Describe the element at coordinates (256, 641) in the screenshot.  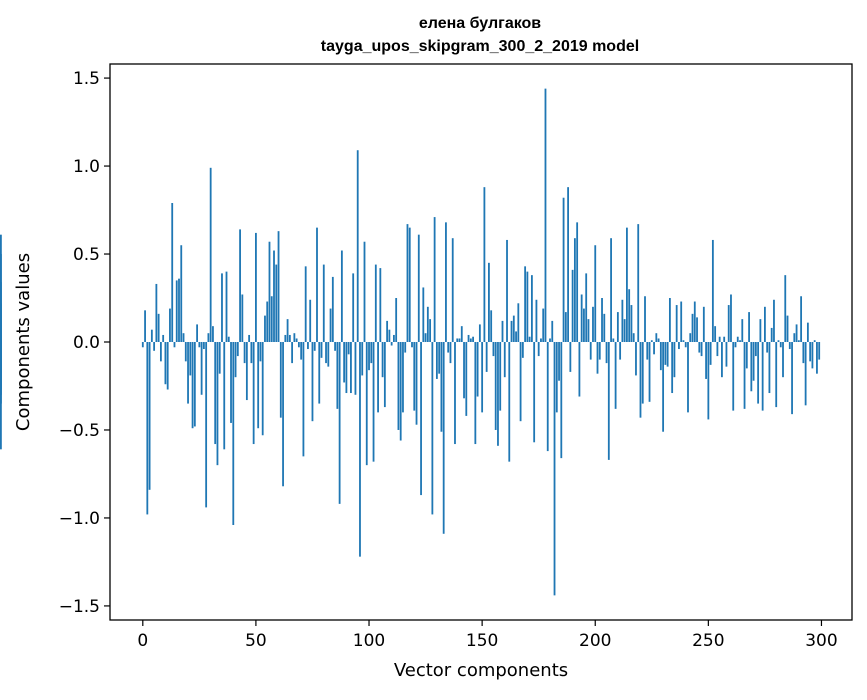
I see `x-tick-label: 50` at that location.